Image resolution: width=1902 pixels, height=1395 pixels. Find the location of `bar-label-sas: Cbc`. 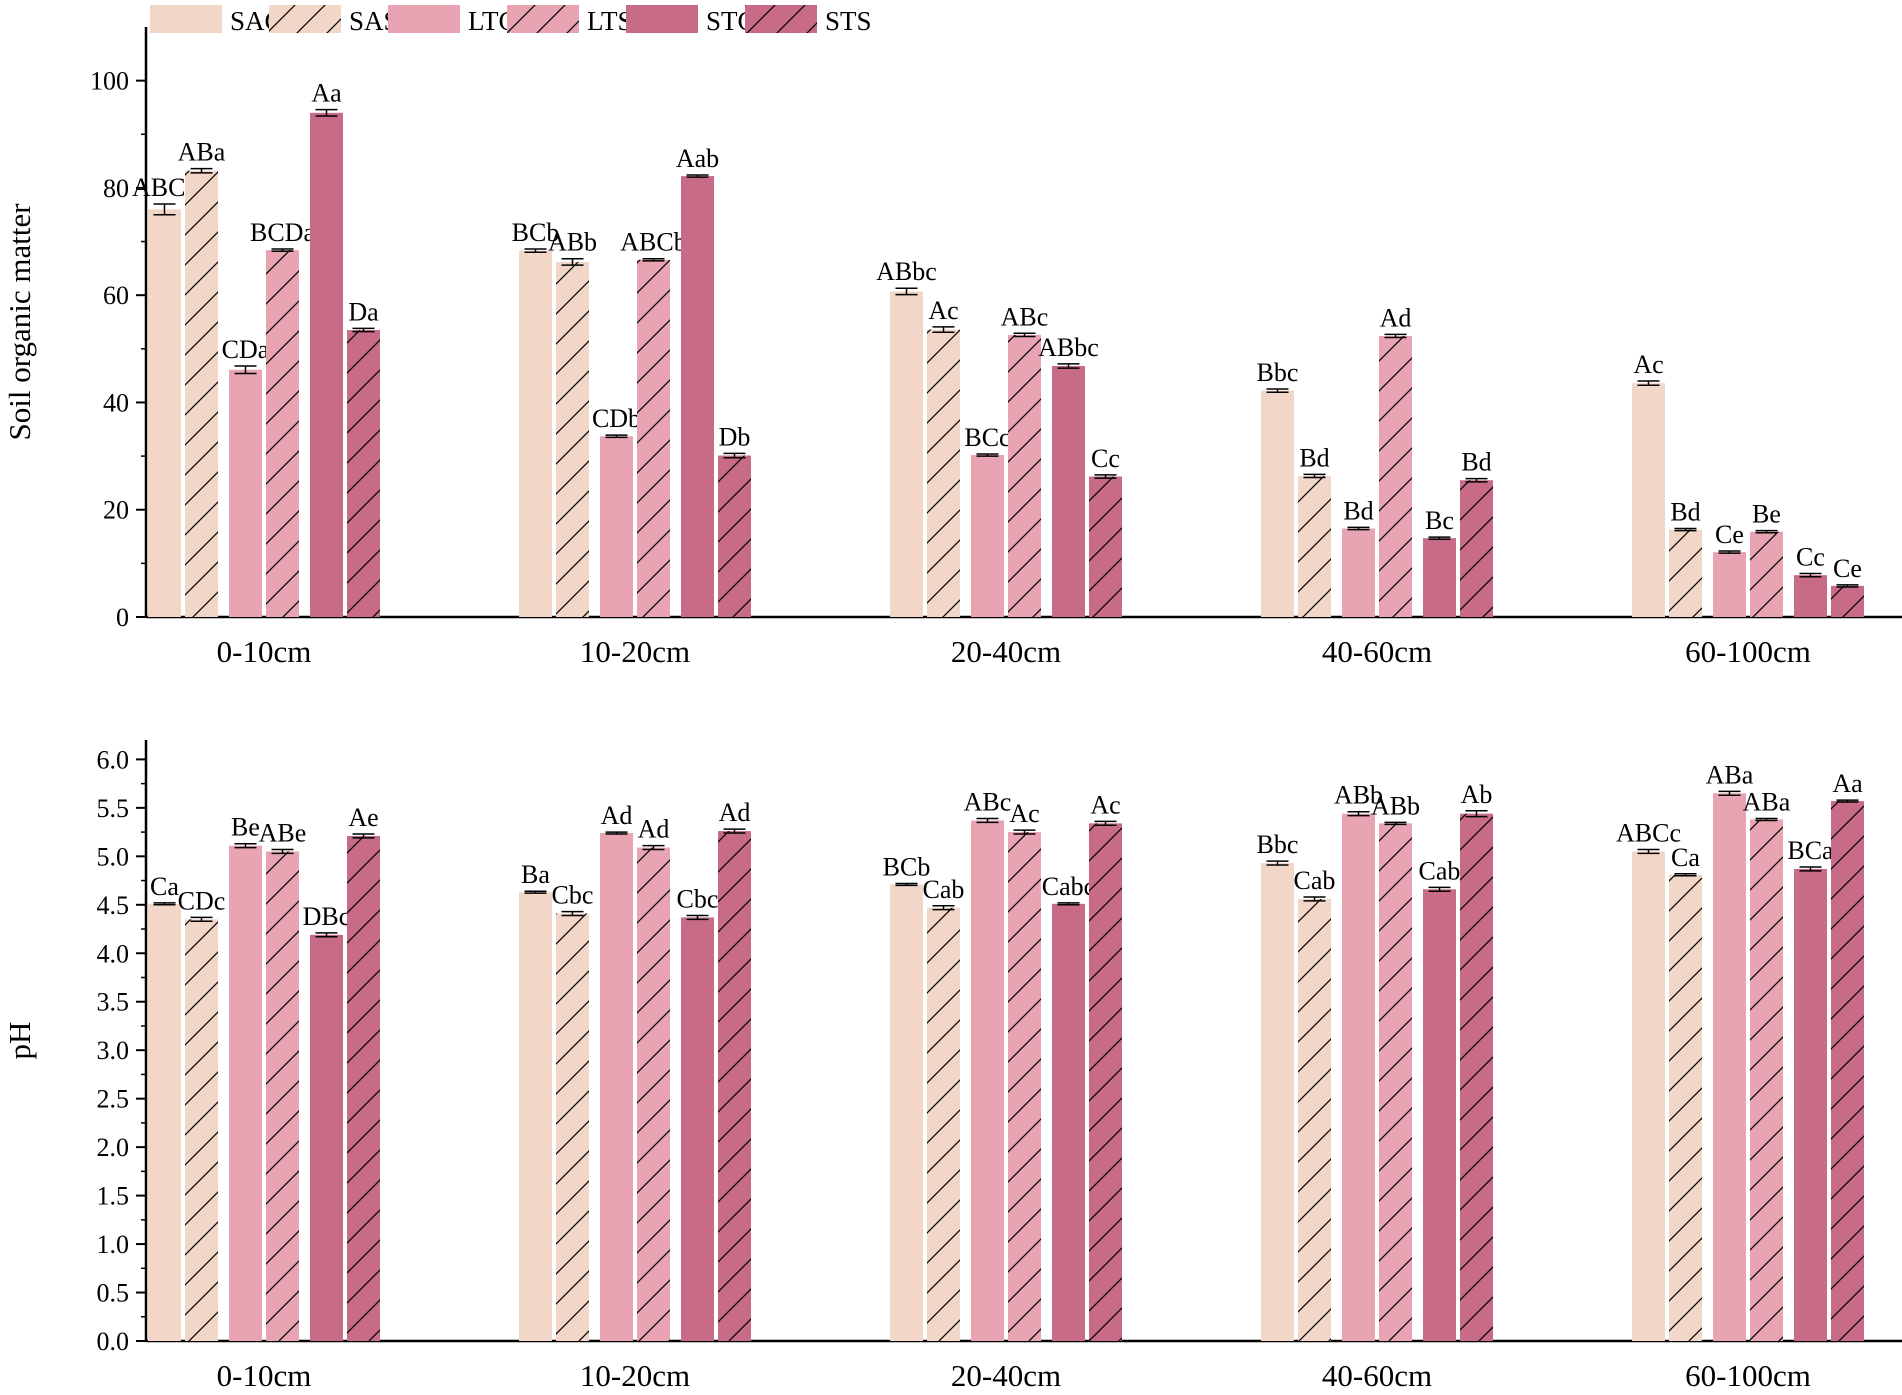

bar-label-sas: Cbc is located at coordinates (573, 895).